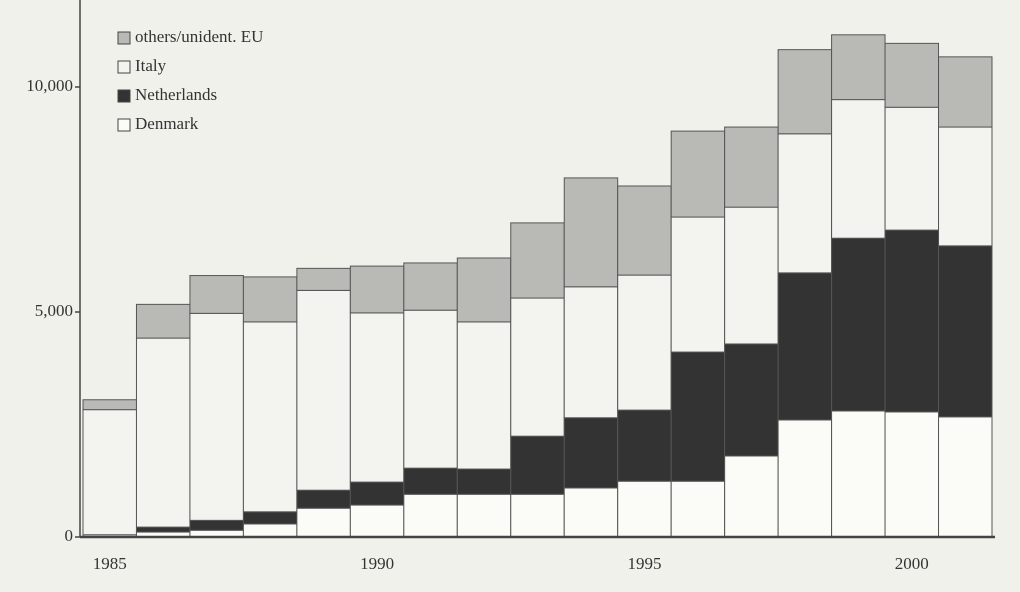 The width and height of the screenshot is (1020, 592). I want to click on x-tick-label: 1995, so click(644, 563).